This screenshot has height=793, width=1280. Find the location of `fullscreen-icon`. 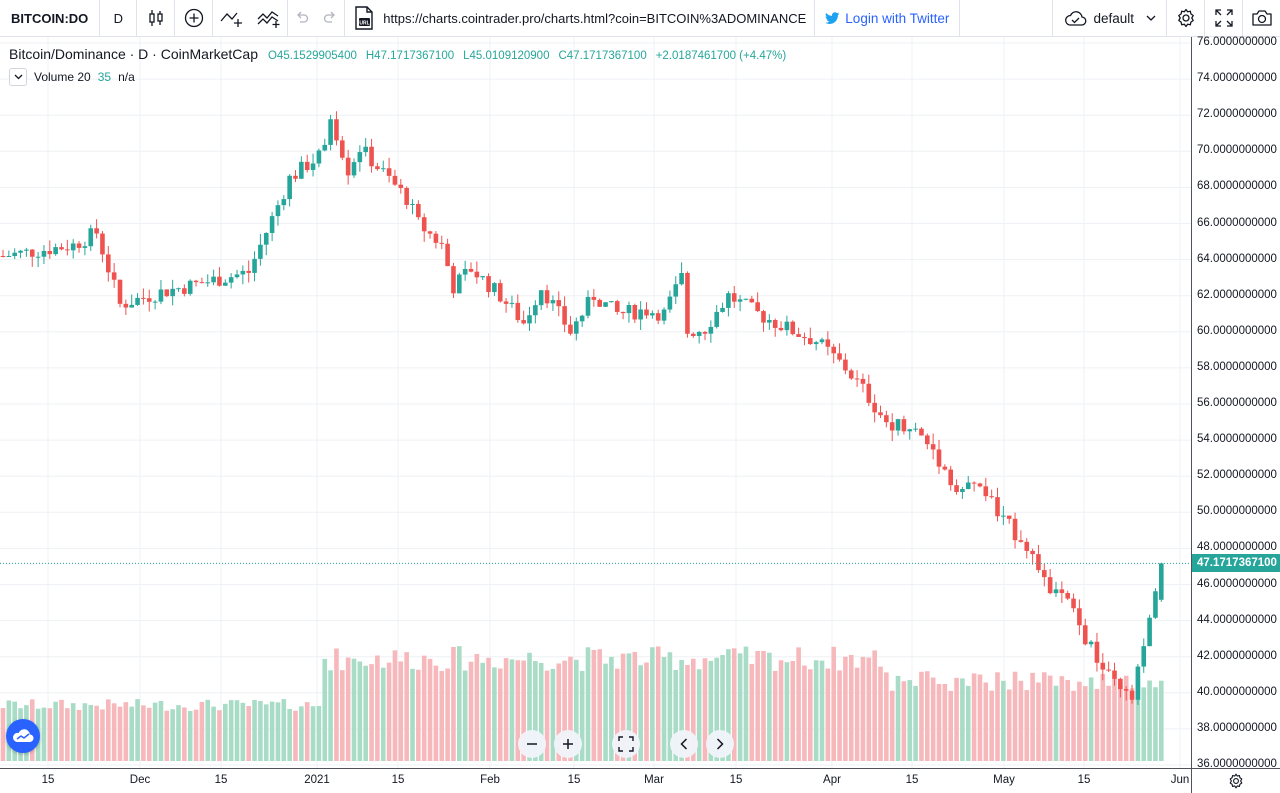

fullscreen-icon is located at coordinates (1223, 18).